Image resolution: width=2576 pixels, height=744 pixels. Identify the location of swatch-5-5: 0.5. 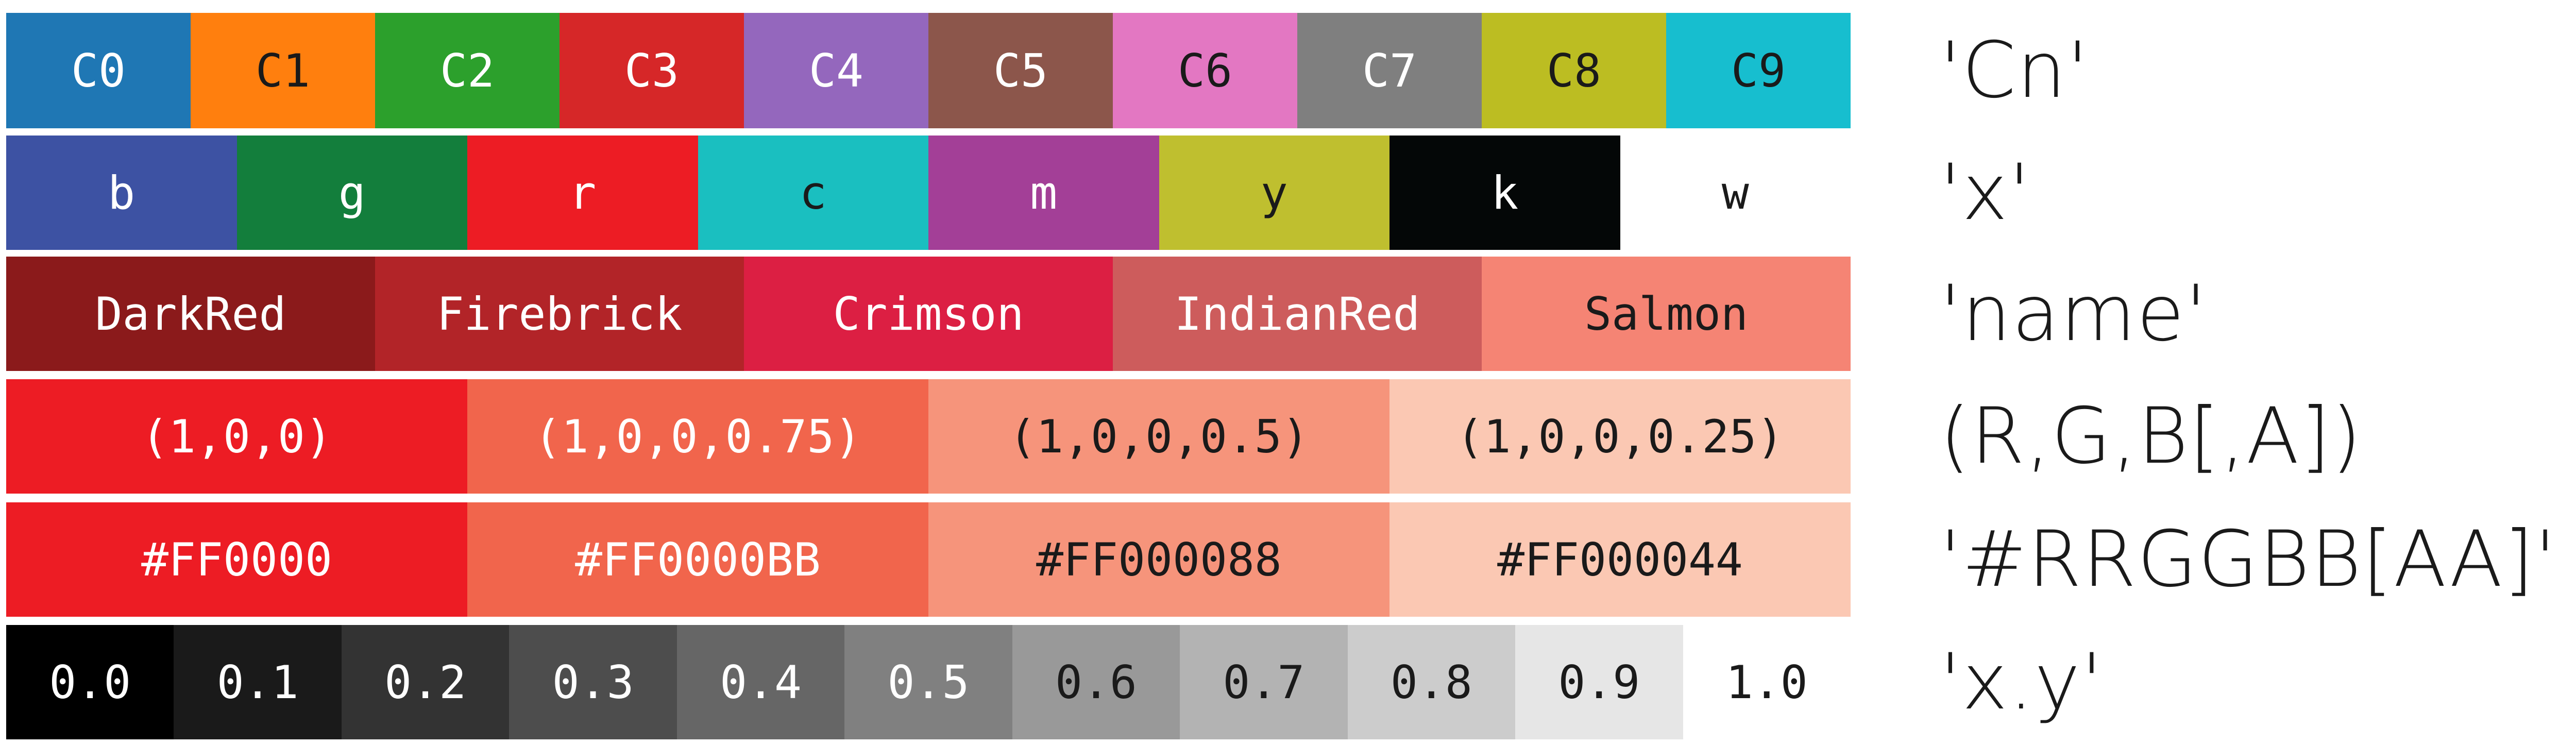
(928, 682).